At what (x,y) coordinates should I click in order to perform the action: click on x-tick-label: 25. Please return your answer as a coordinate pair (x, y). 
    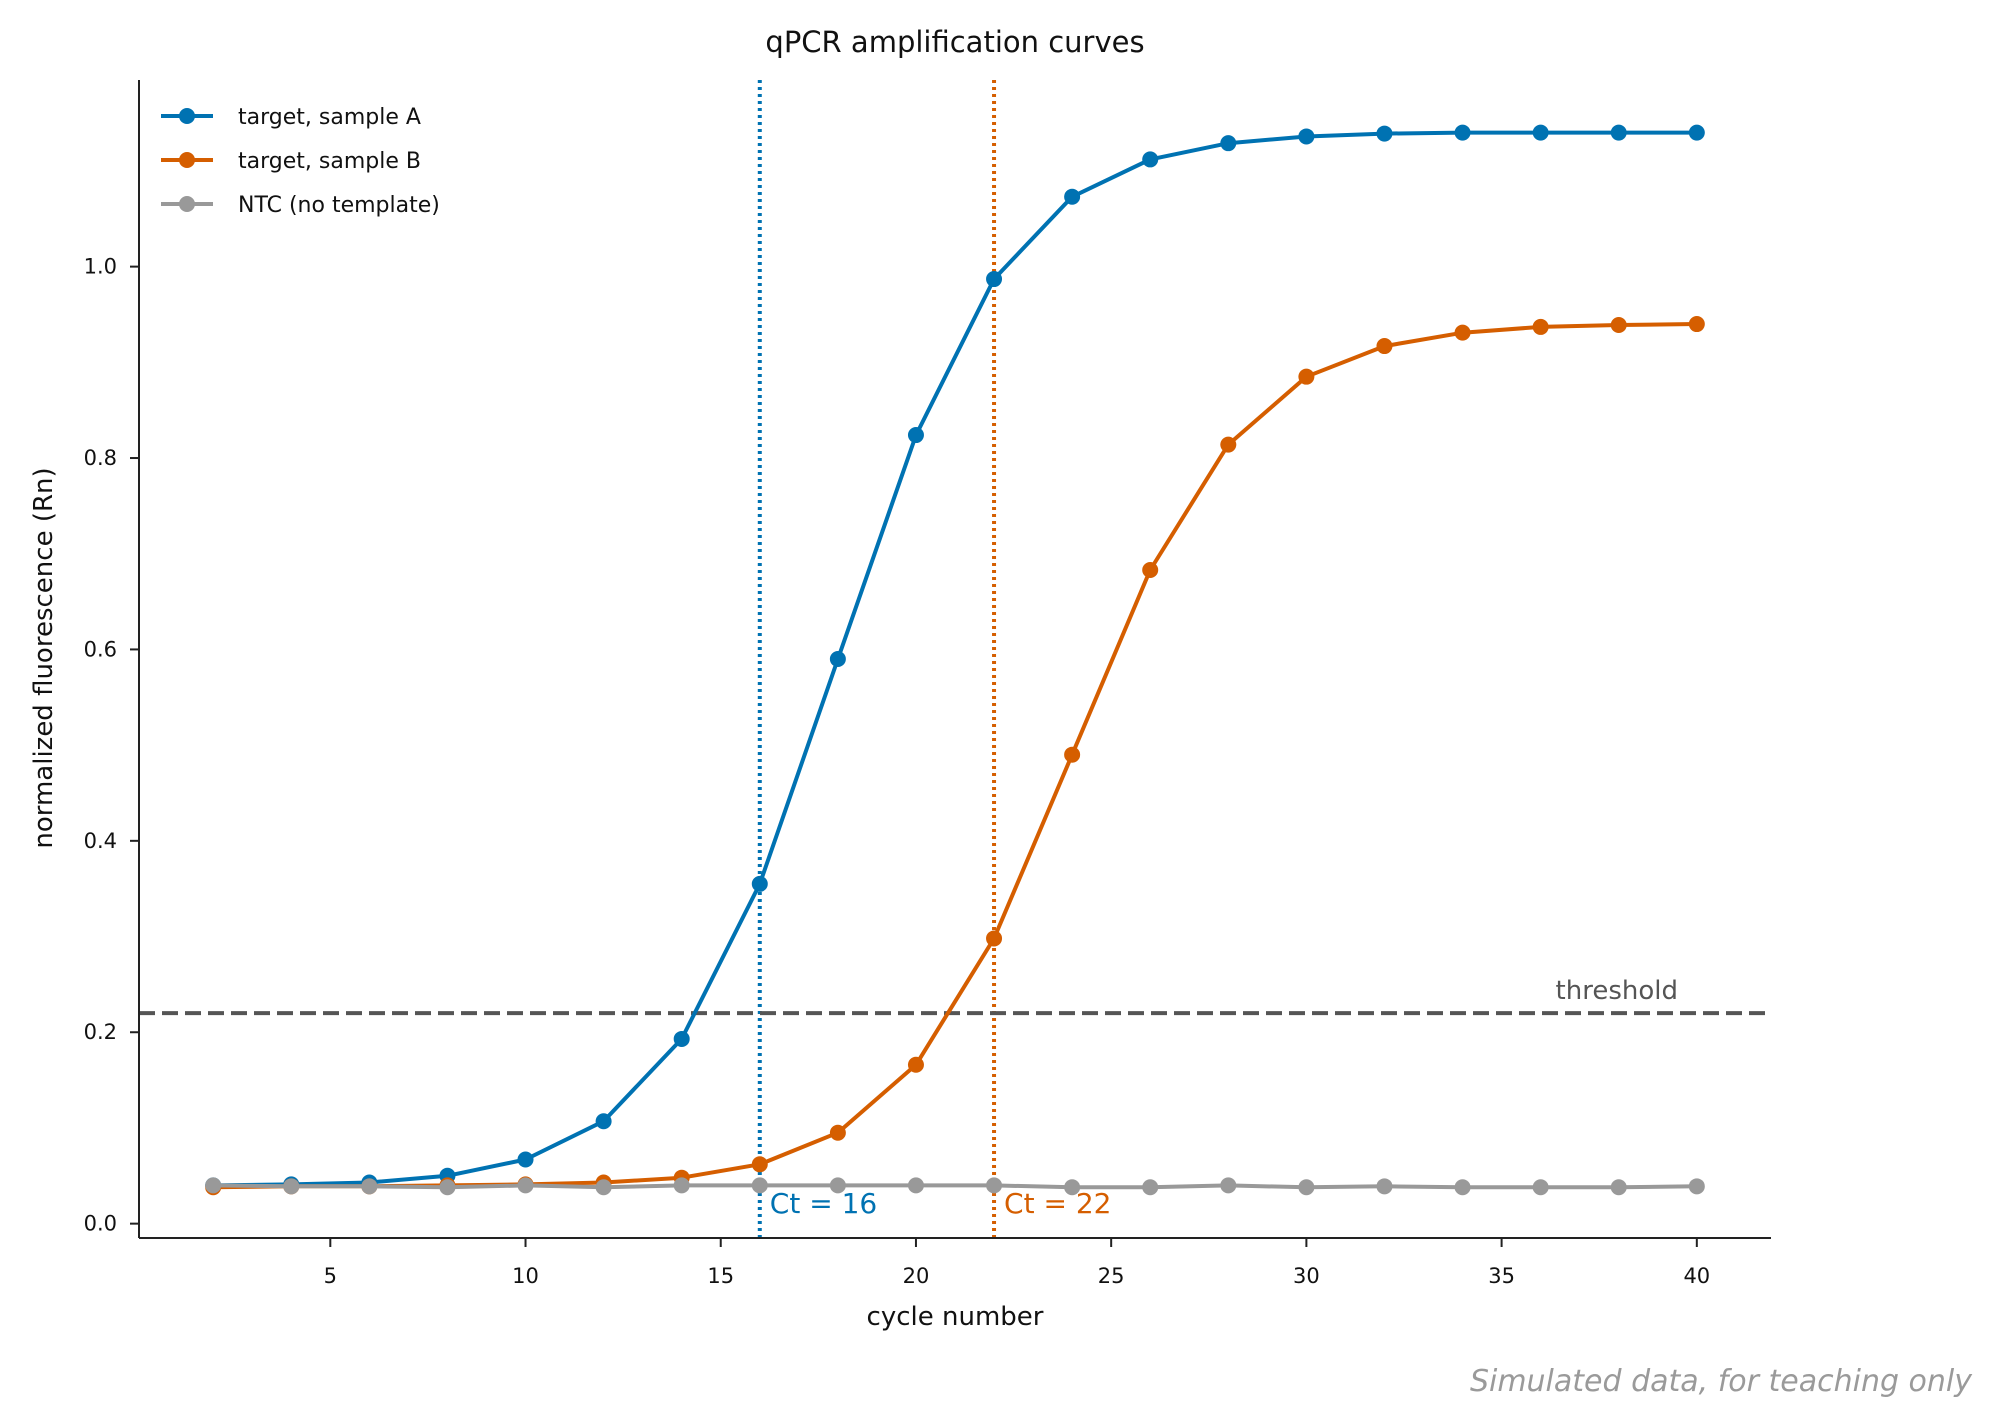
    Looking at the image, I should click on (1111, 1276).